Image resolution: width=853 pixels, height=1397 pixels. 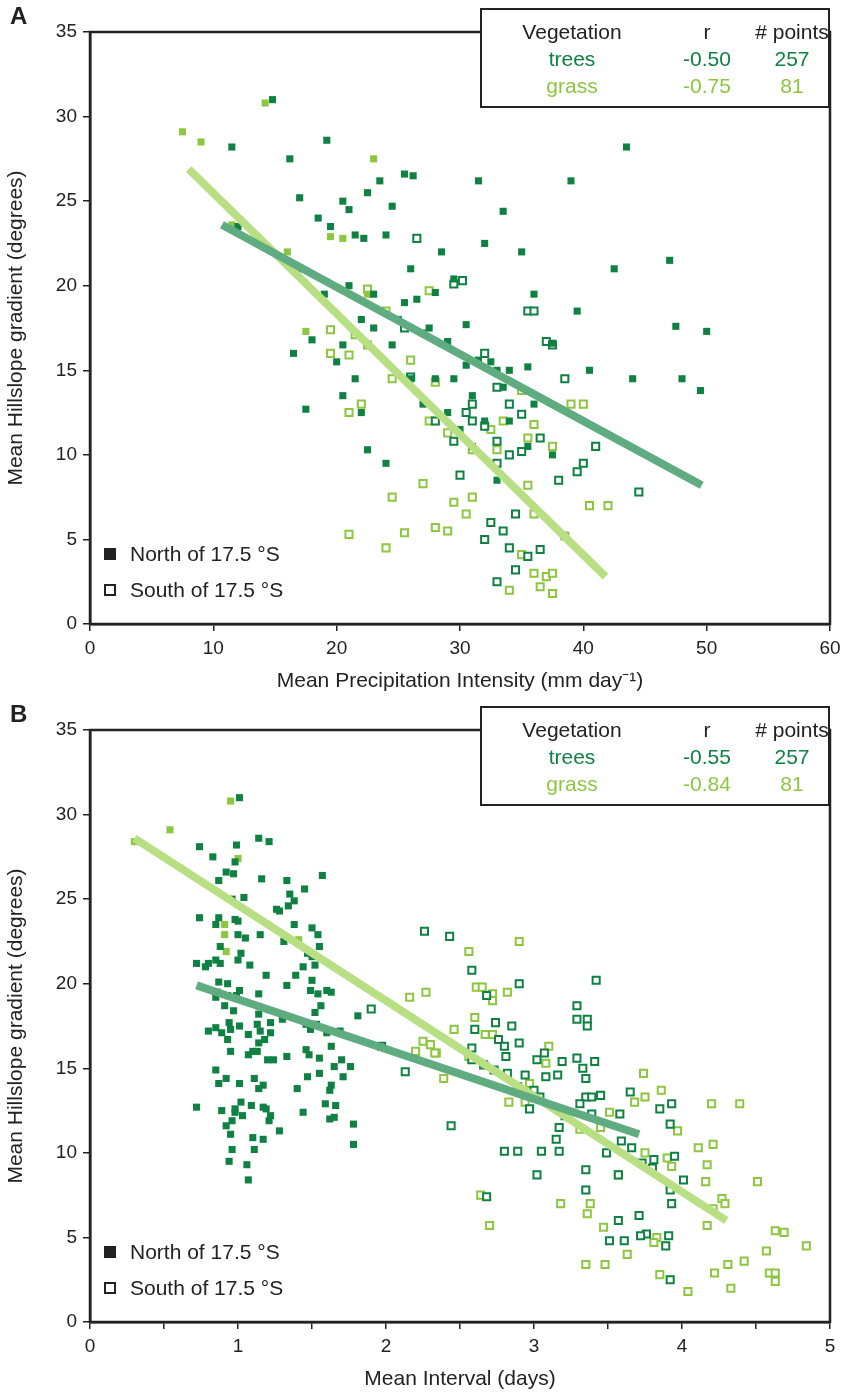 What do you see at coordinates (707, 647) in the screenshot?
I see `x-tick-label: 50` at bounding box center [707, 647].